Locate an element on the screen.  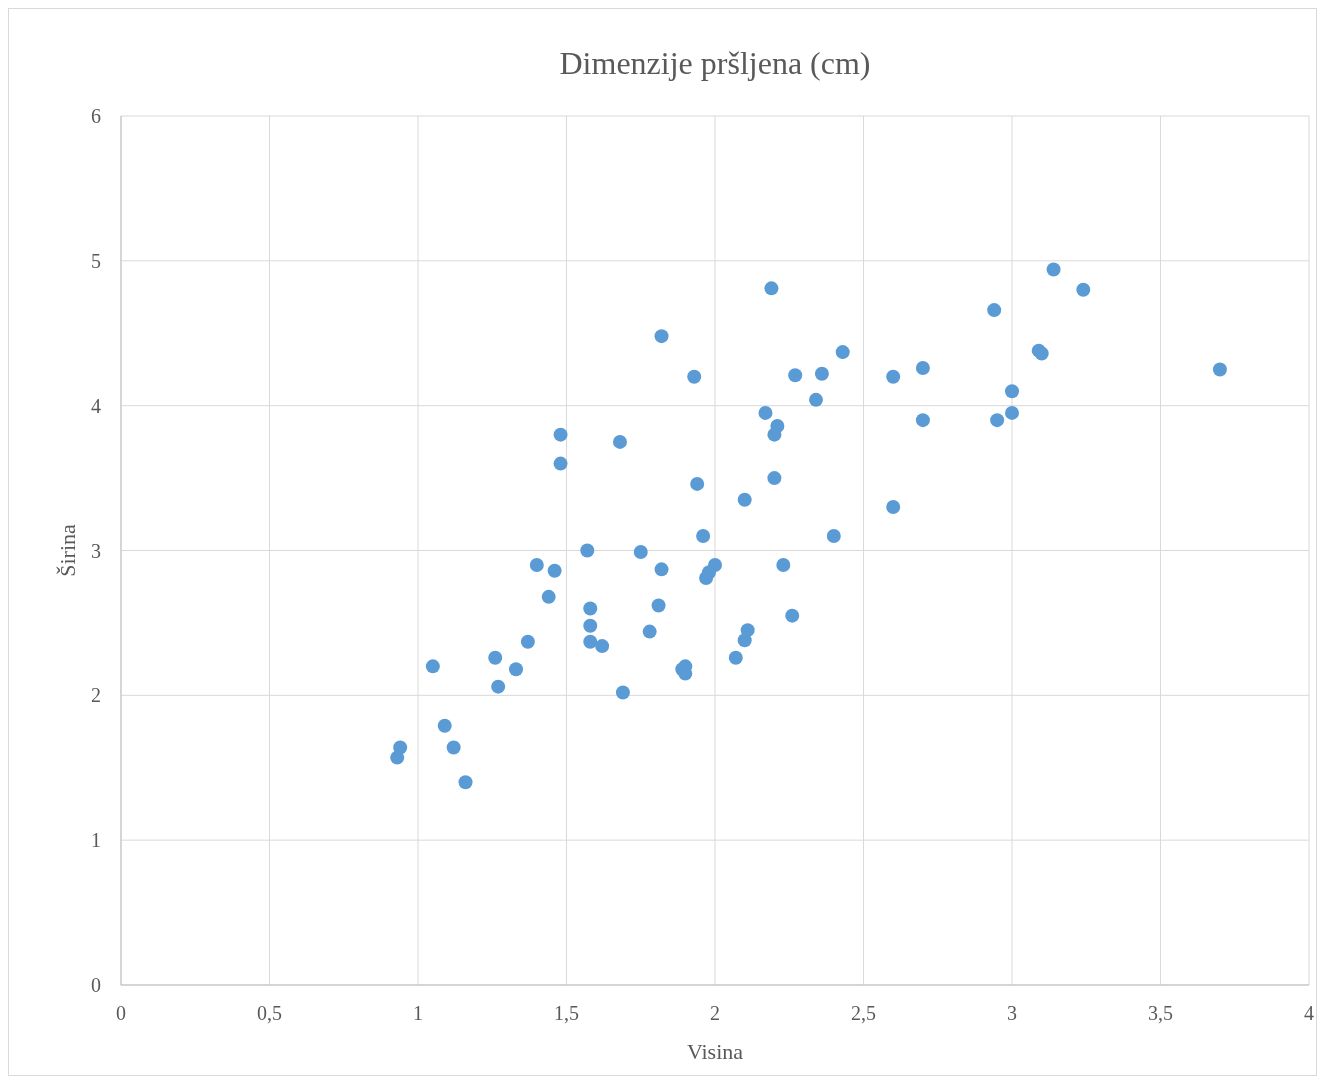
y-tick-label: 1 is located at coordinates (96, 840).